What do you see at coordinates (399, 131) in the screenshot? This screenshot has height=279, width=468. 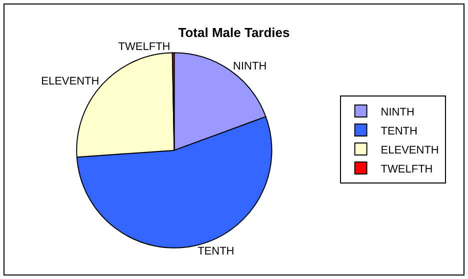 I see `legend-label: TENTH` at bounding box center [399, 131].